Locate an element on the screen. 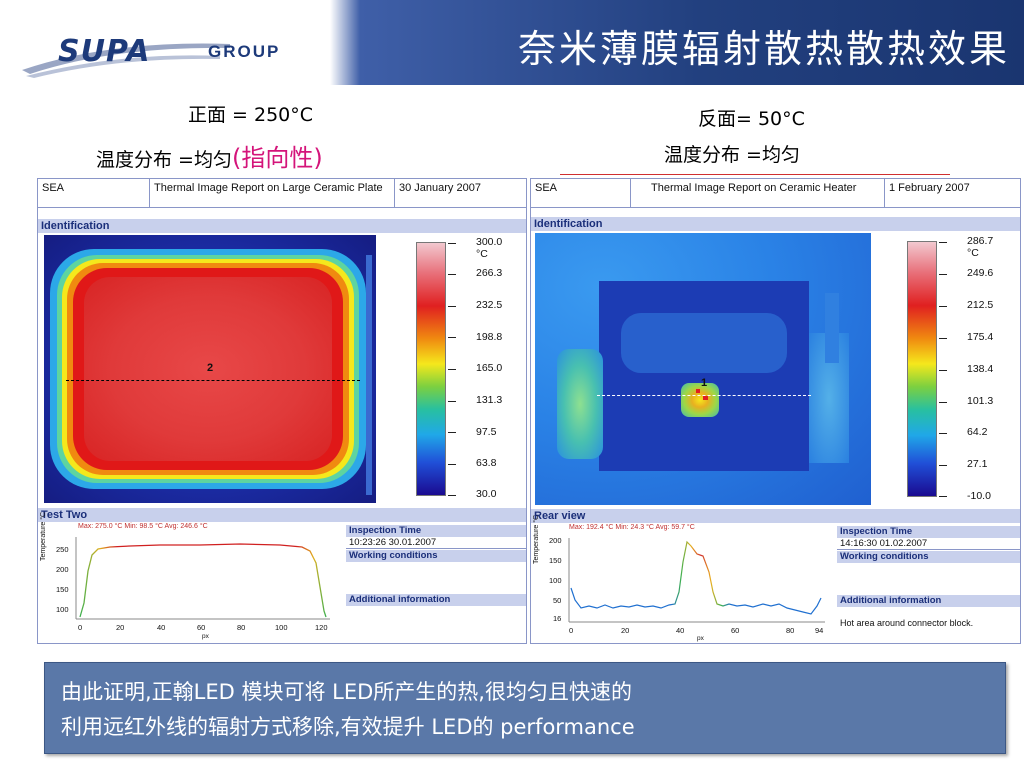  left-report-company: SEA is located at coordinates (94, 193).